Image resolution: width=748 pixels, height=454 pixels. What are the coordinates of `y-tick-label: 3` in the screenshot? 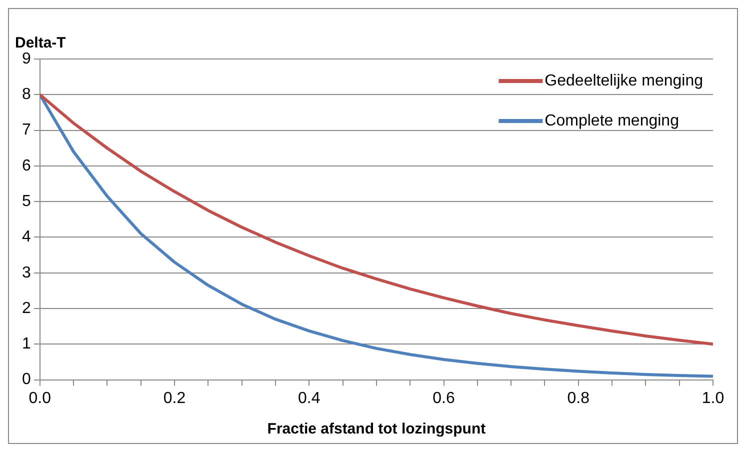 It's located at (26, 273).